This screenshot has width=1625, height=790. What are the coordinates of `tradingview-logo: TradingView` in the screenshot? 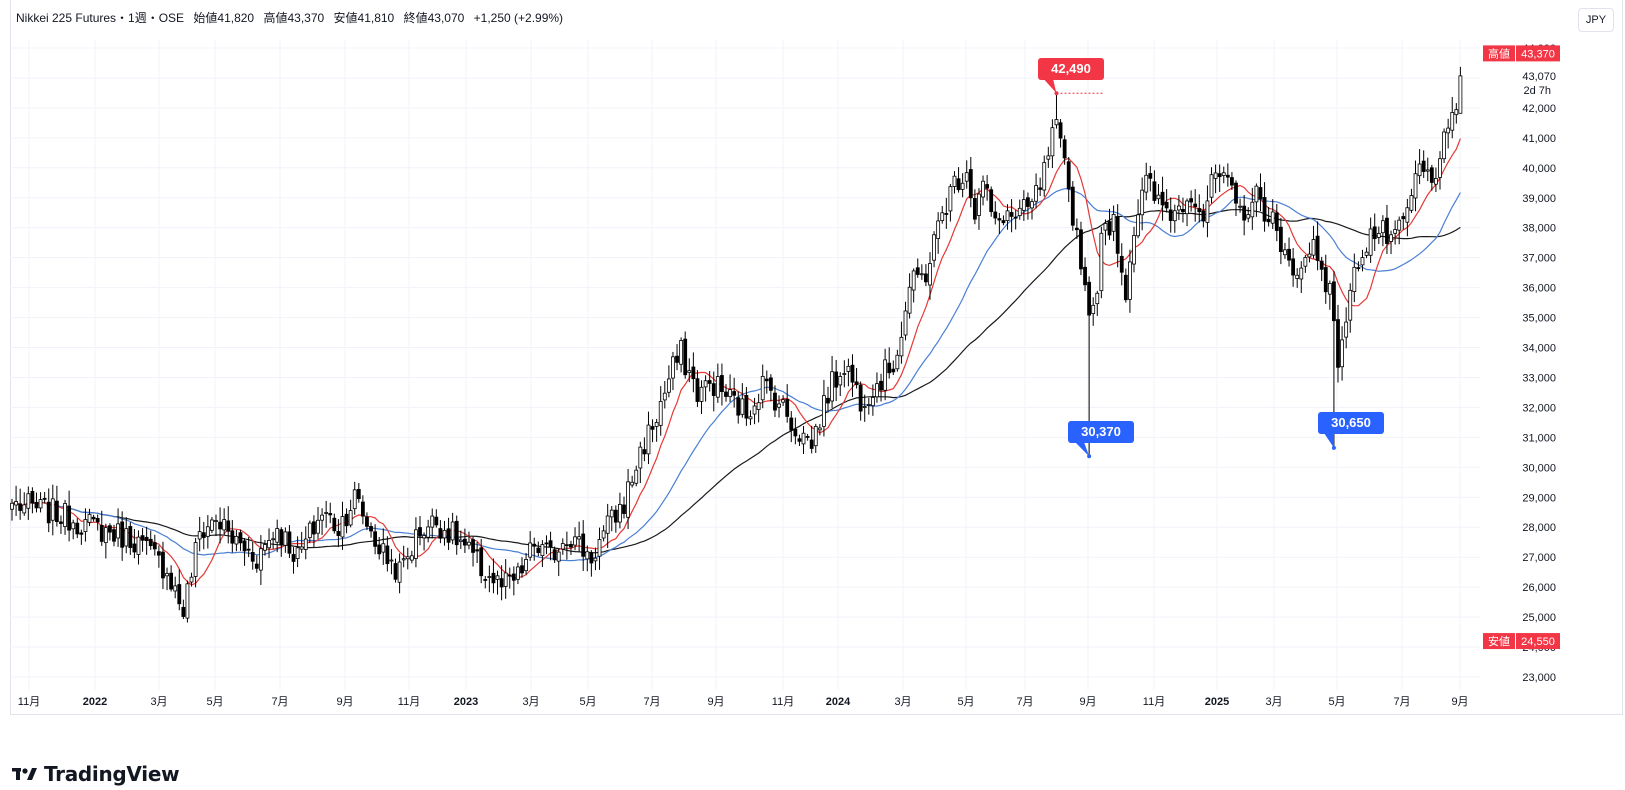 It's located at (96, 774).